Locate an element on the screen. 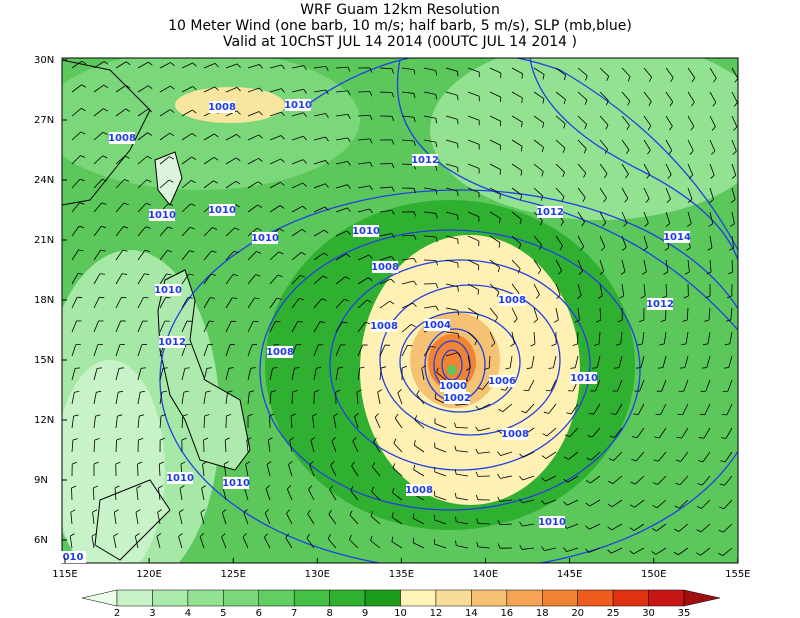  contour-label: 010 is located at coordinates (73, 557).